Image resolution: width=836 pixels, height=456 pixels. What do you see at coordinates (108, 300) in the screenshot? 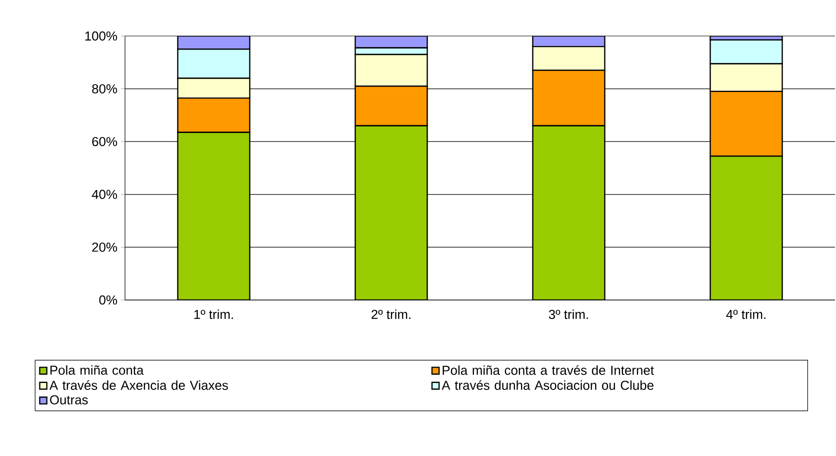
I see `y-tick-label: 0%` at bounding box center [108, 300].